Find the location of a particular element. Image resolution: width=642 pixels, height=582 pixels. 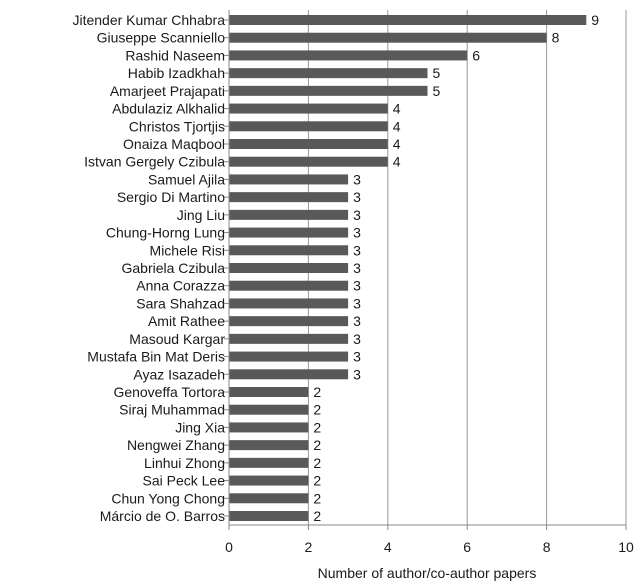

value-label-8: 4 is located at coordinates (397, 144).